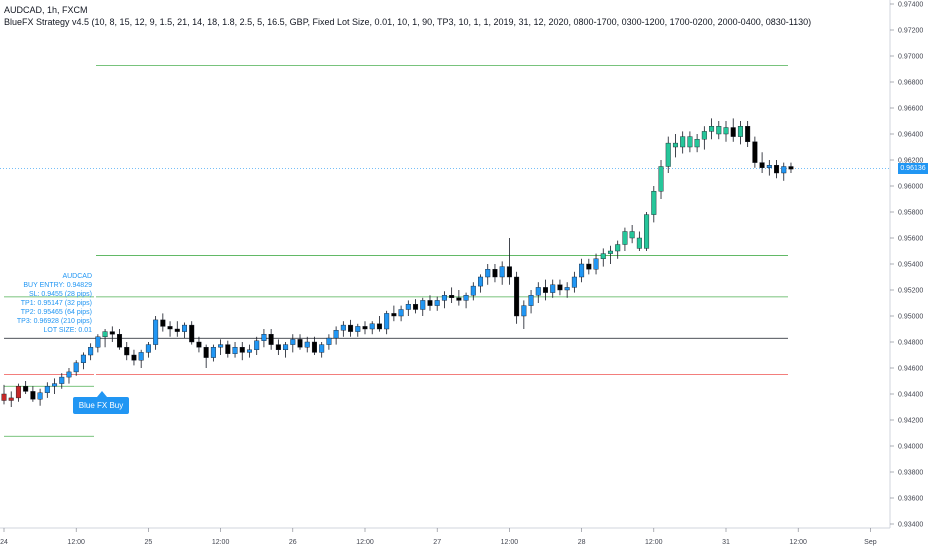  I want to click on price-tick-label: 0.95000, so click(910, 317).